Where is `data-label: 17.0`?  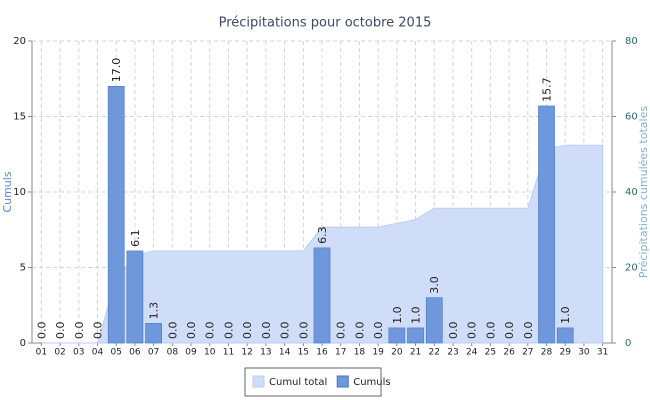 data-label: 17.0 is located at coordinates (116, 70).